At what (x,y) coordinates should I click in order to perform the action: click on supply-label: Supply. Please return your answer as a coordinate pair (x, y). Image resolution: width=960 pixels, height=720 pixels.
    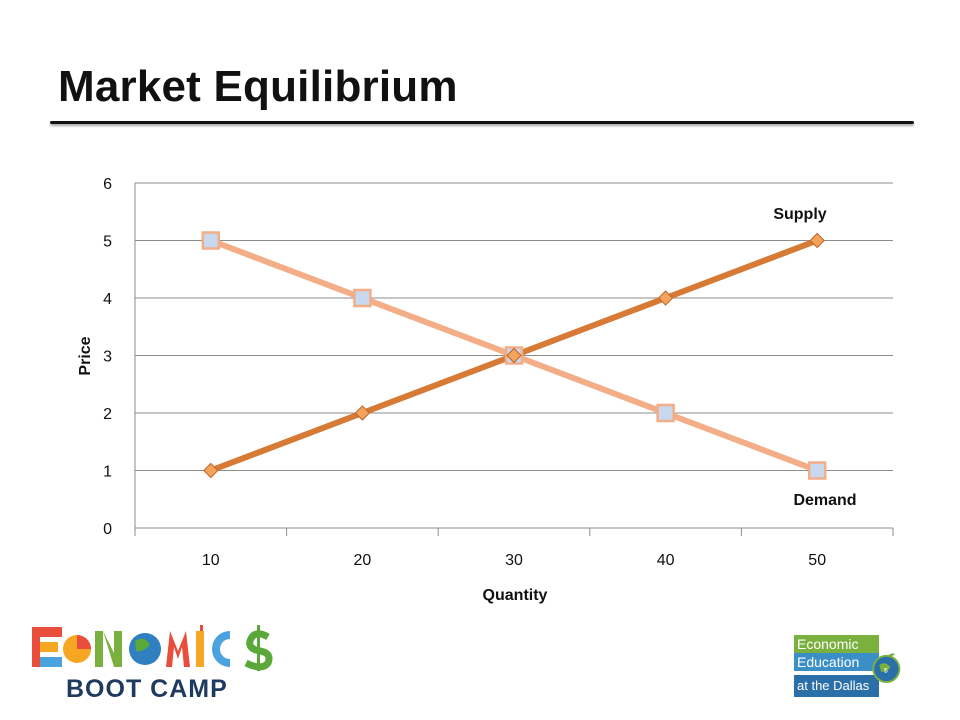
    Looking at the image, I should click on (799, 214).